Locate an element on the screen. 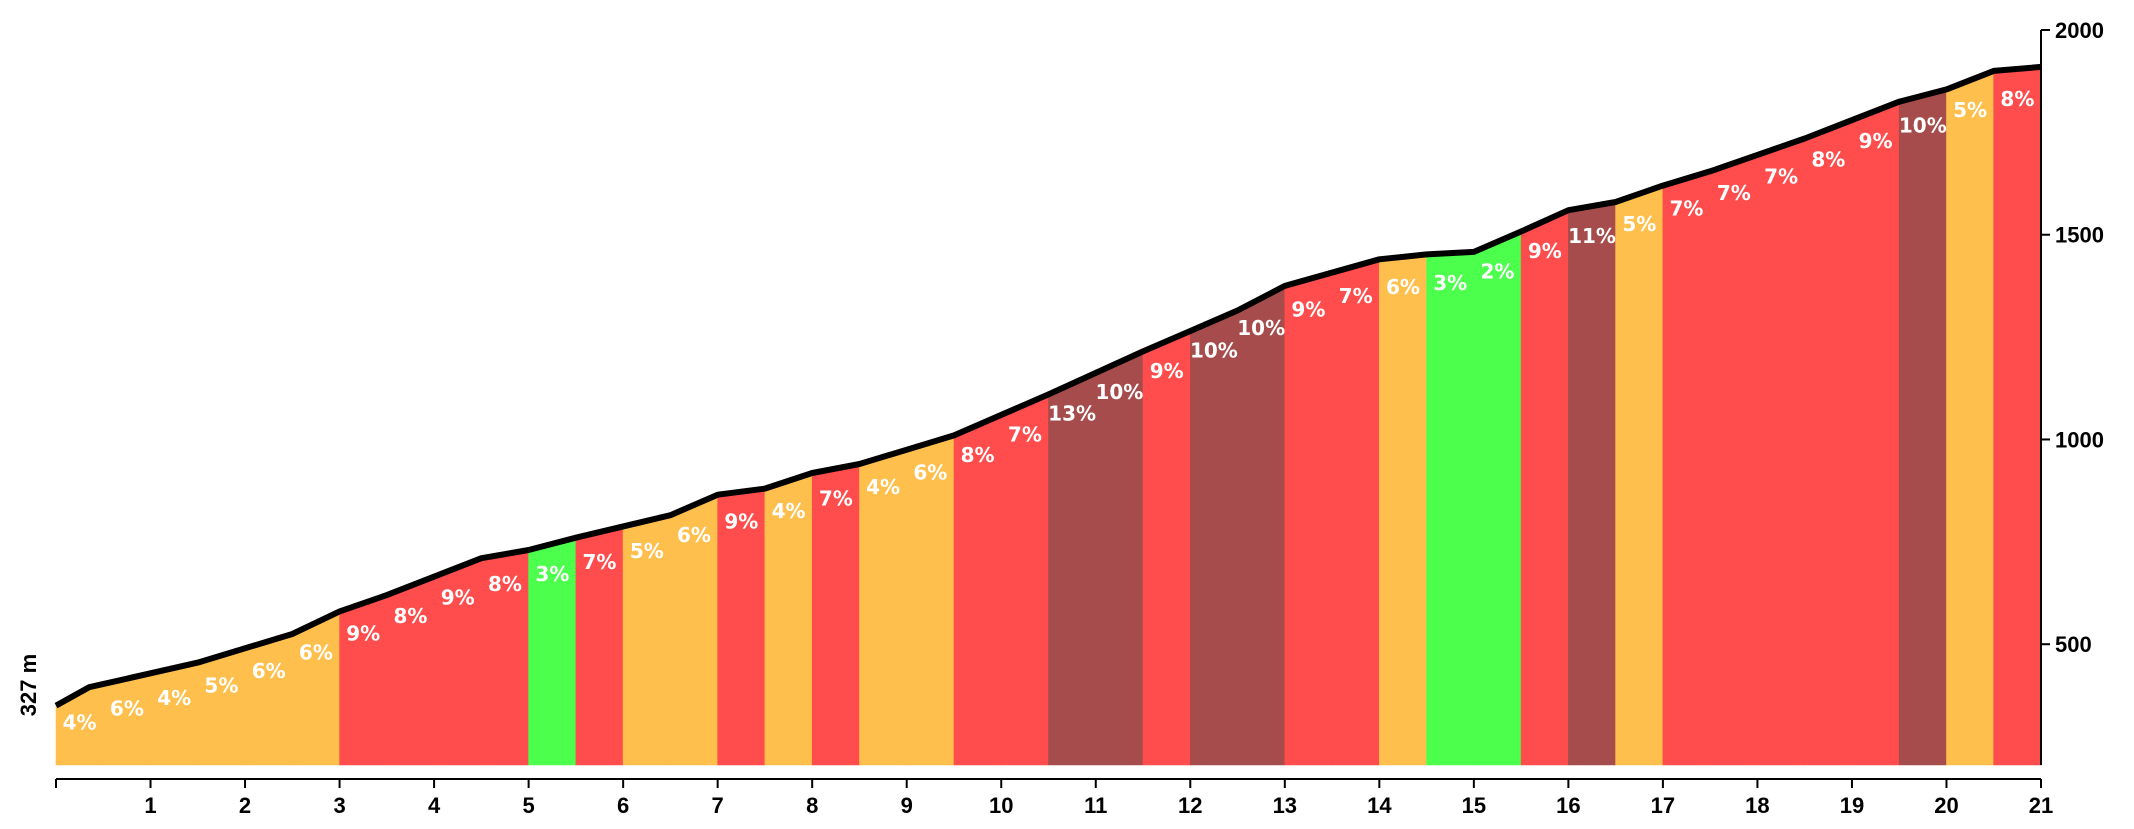  grade-label-7: 9% is located at coordinates (363, 633).